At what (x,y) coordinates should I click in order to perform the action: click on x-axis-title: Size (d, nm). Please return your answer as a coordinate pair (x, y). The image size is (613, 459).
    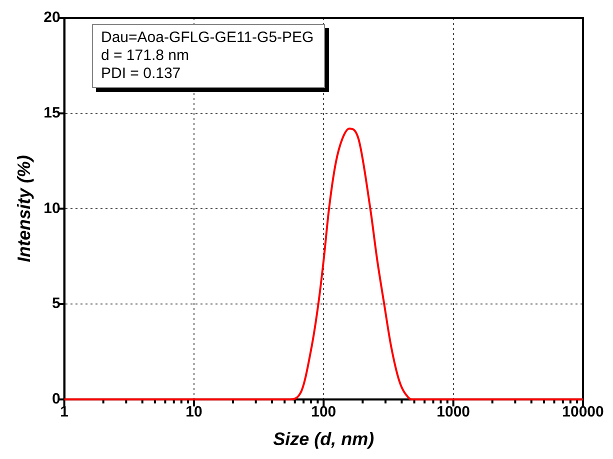
    Looking at the image, I should click on (323, 439).